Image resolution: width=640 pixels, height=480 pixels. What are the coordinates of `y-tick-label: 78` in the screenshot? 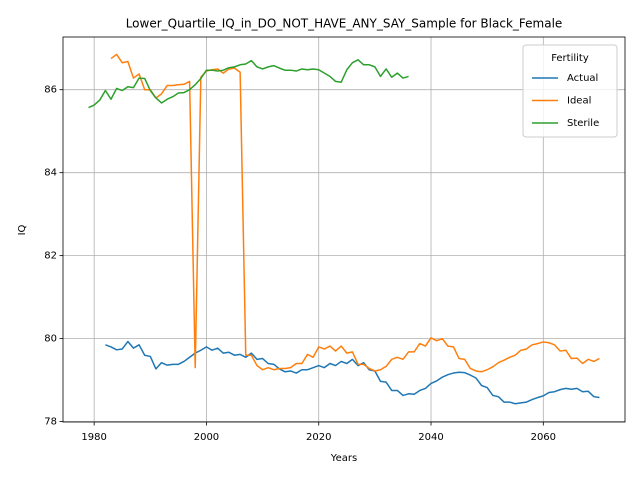 It's located at (50, 422).